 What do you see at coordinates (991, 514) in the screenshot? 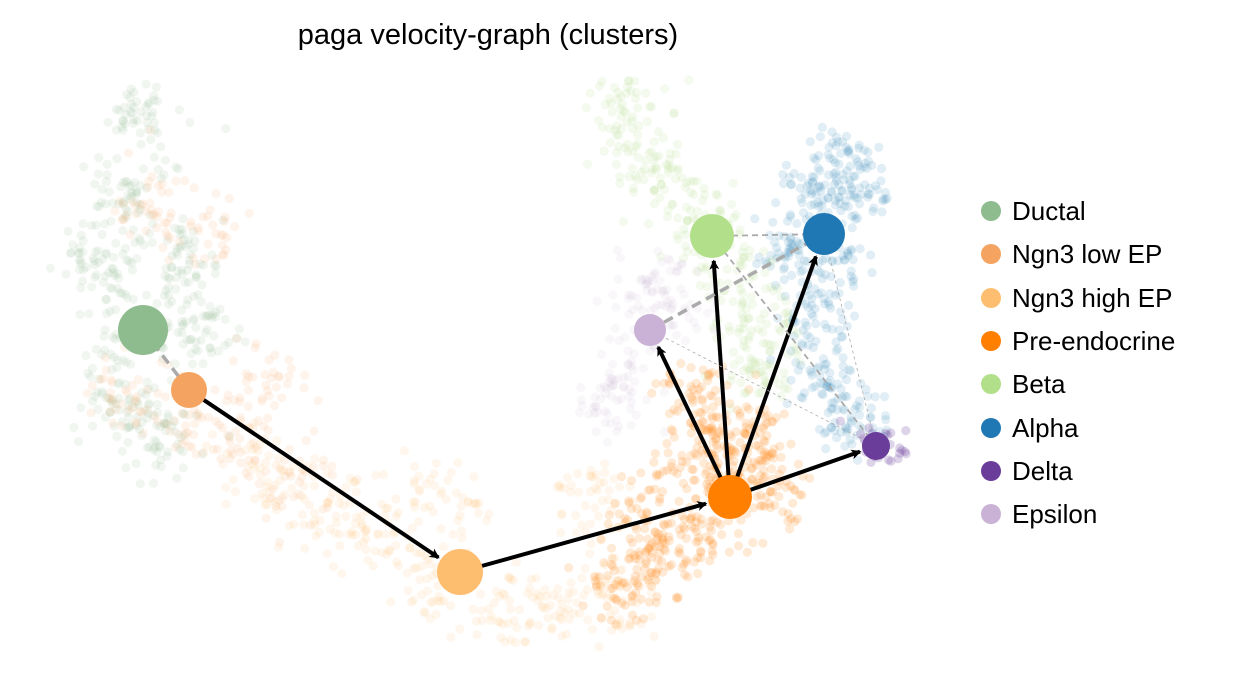
I see `legend-swatch-epsilon` at bounding box center [991, 514].